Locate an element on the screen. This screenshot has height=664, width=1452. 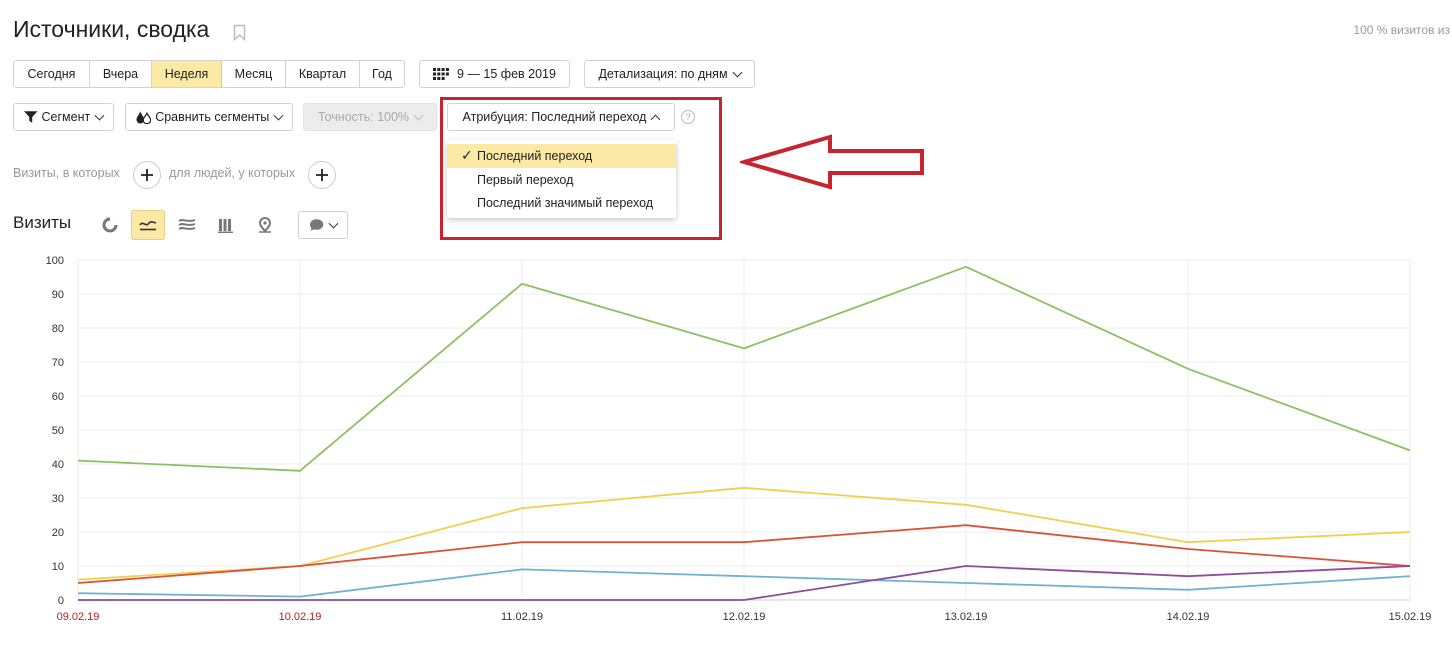
line-view-button is located at coordinates (148, 225).